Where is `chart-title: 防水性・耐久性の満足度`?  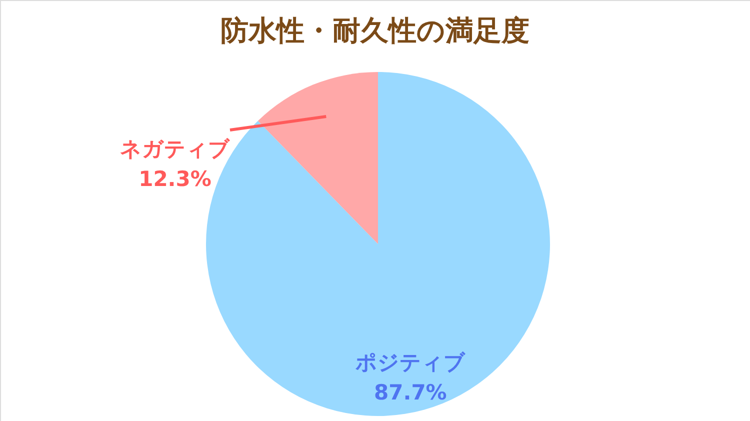
chart-title: 防水性・耐久性の満足度 is located at coordinates (375, 30).